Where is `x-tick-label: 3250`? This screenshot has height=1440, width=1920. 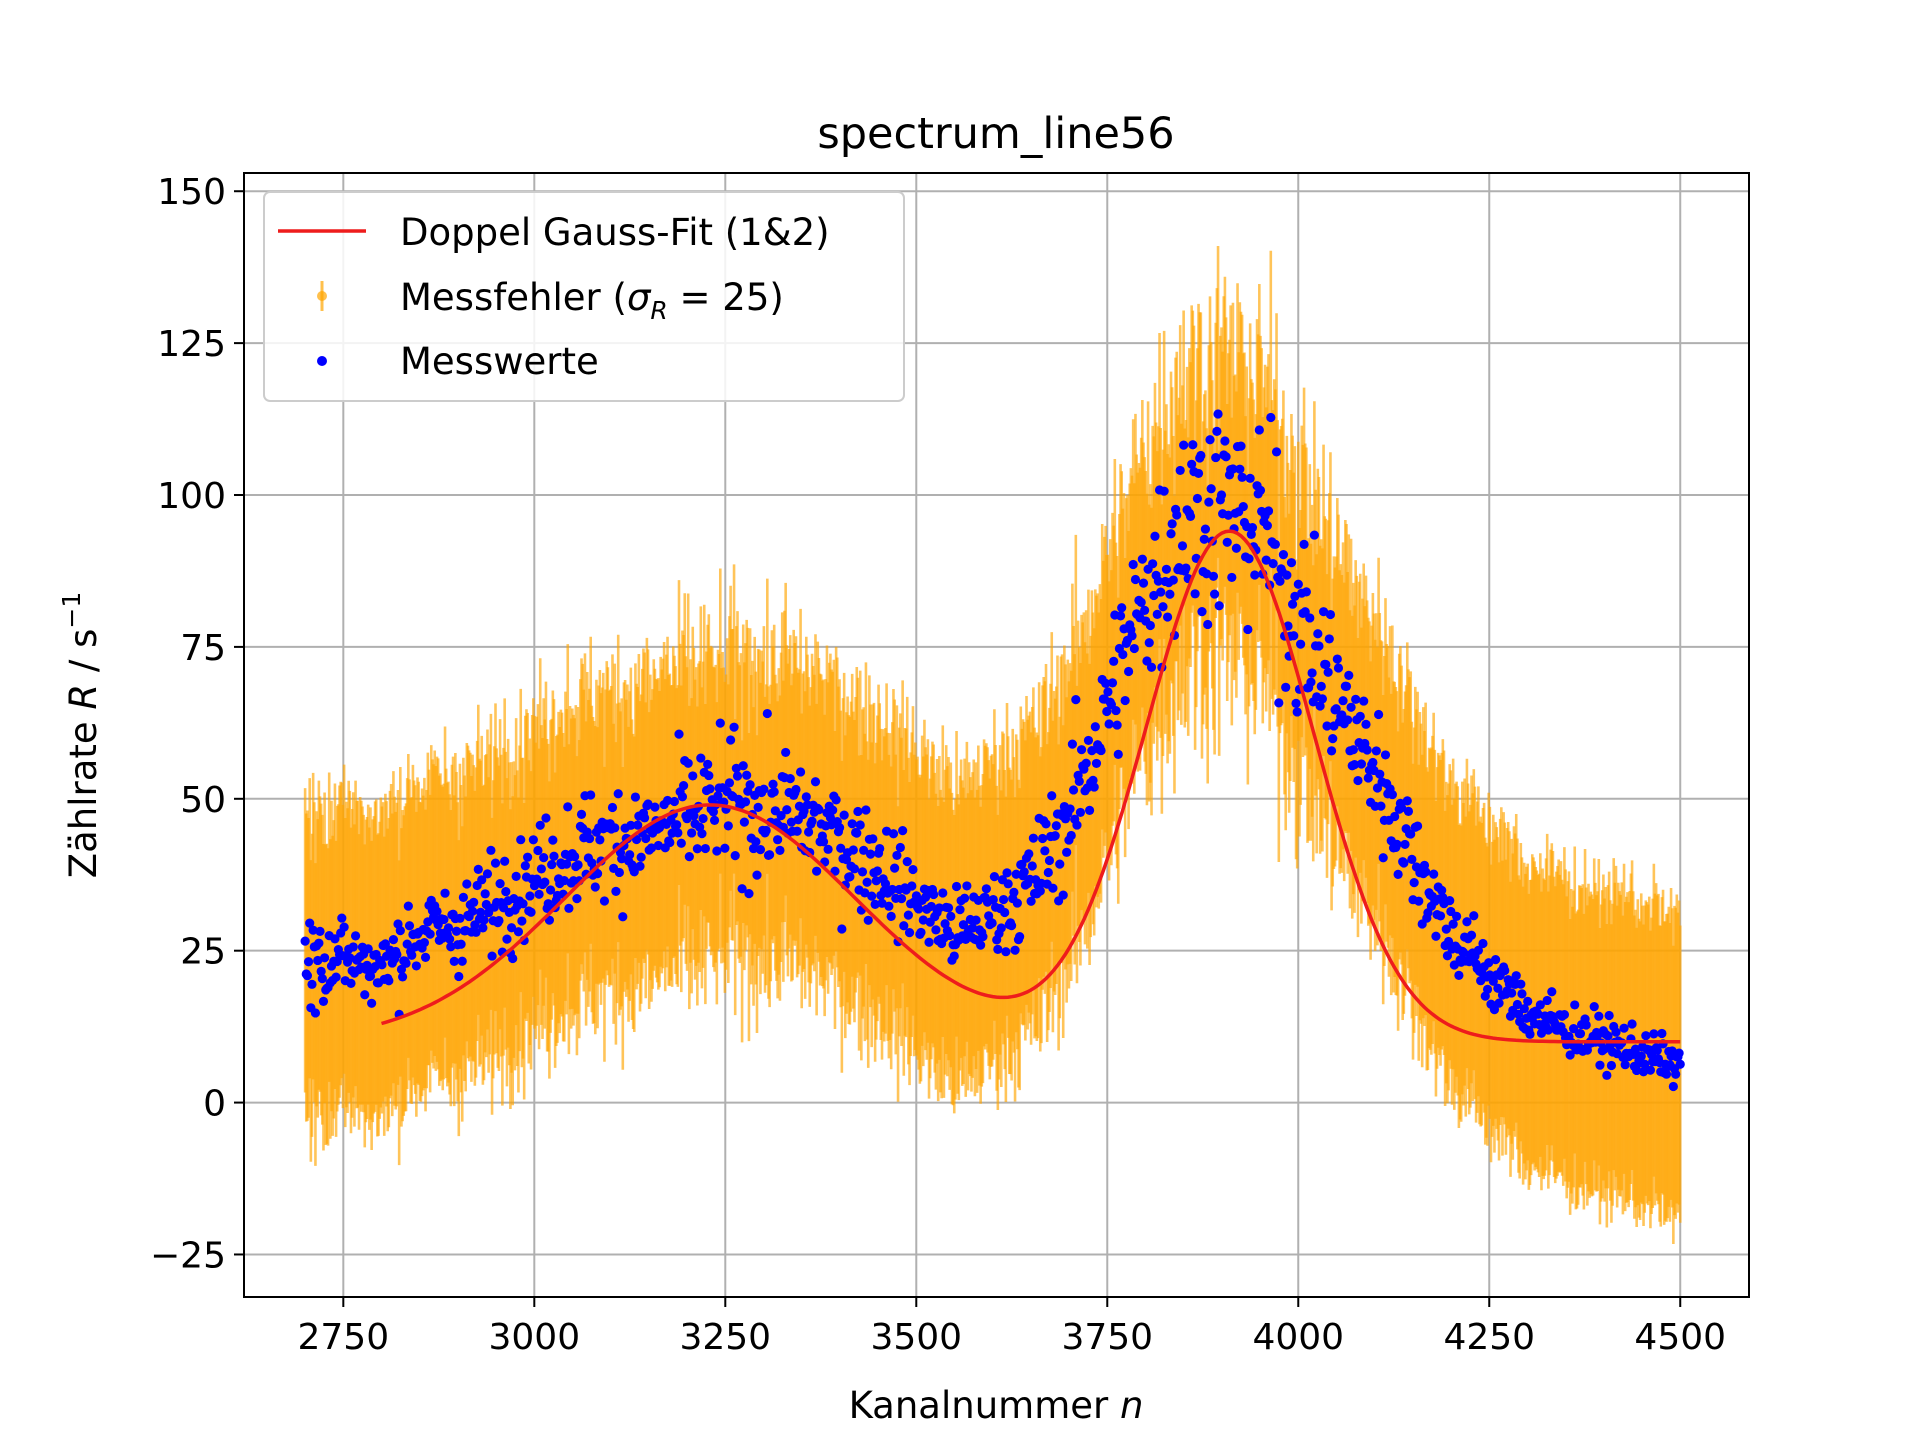
x-tick-label: 3250 is located at coordinates (725, 1337).